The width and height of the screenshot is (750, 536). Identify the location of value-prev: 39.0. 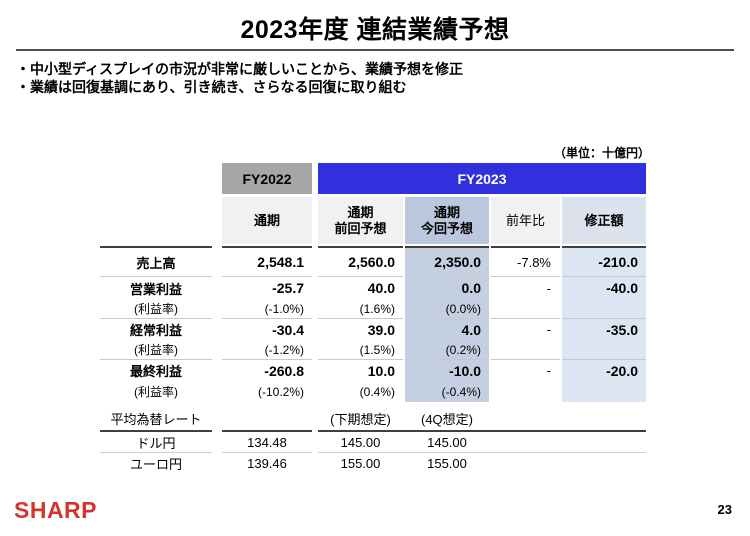
(360, 329).